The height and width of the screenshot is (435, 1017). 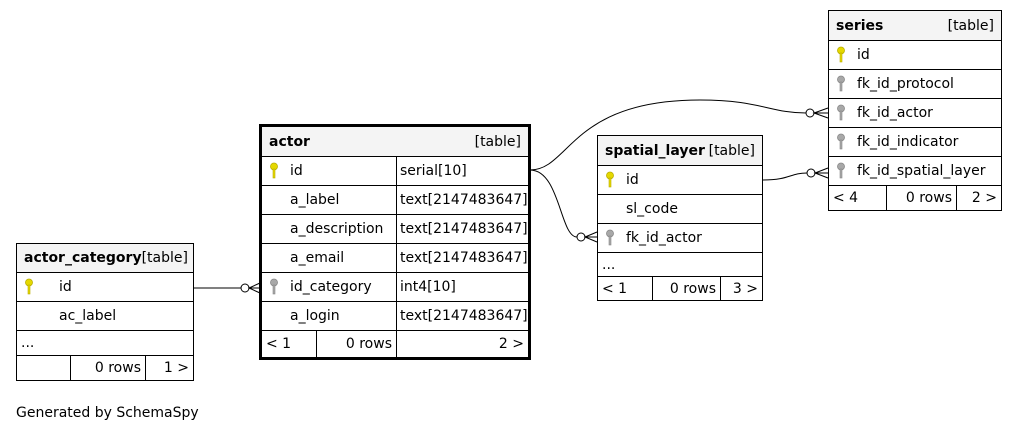 I want to click on column-name: a_login, so click(x=315, y=316).